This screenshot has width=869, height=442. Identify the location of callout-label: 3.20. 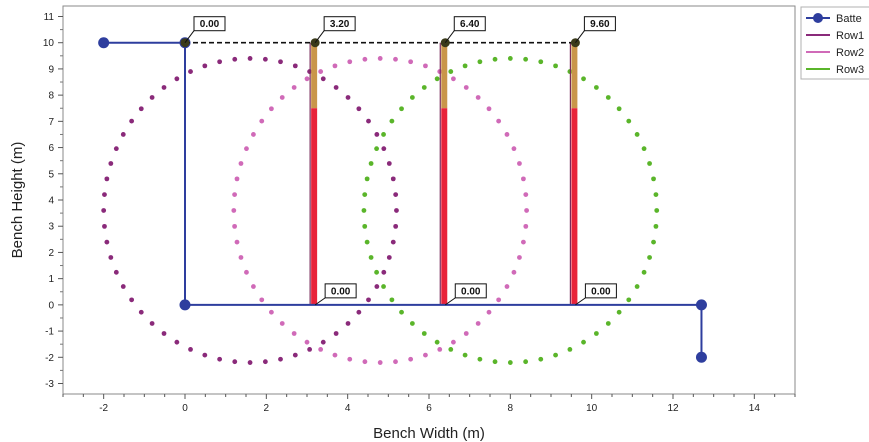
(340, 24).